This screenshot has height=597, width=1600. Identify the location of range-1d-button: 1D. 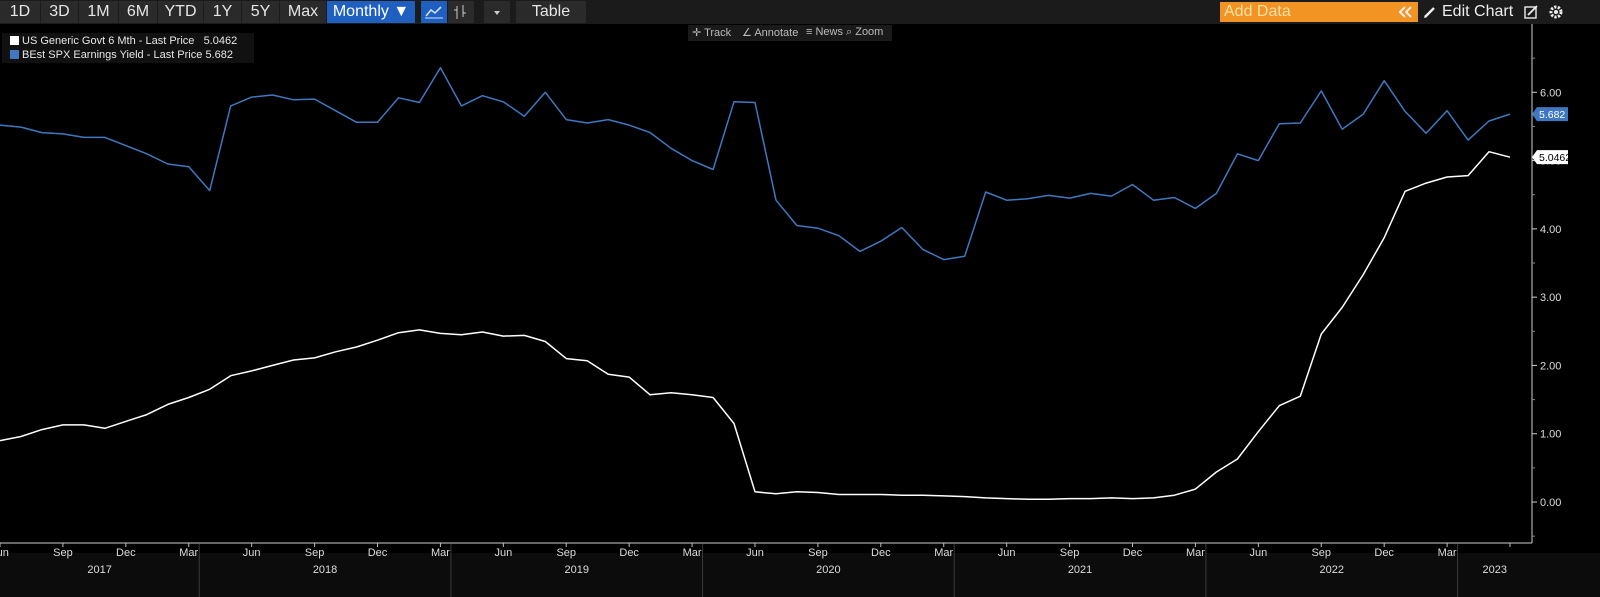
(20, 12).